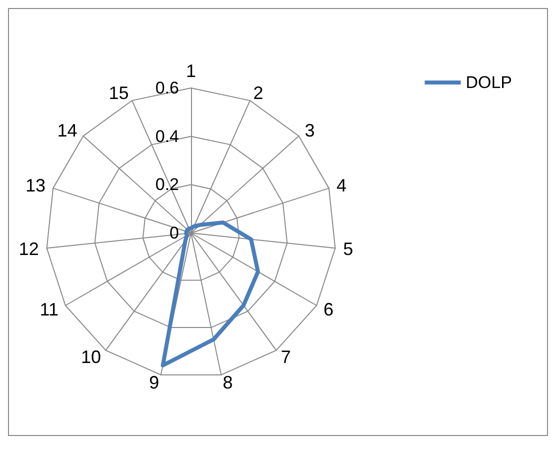 The image size is (558, 465). What do you see at coordinates (191, 71) in the screenshot?
I see `spoke-label: 1` at bounding box center [191, 71].